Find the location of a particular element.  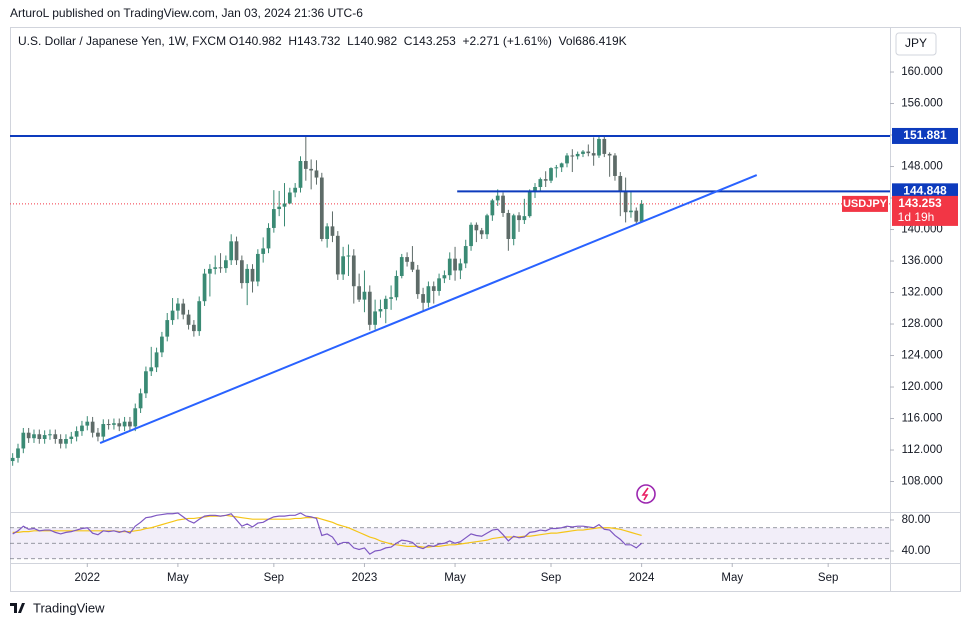

alert-ring is located at coordinates (646, 494).